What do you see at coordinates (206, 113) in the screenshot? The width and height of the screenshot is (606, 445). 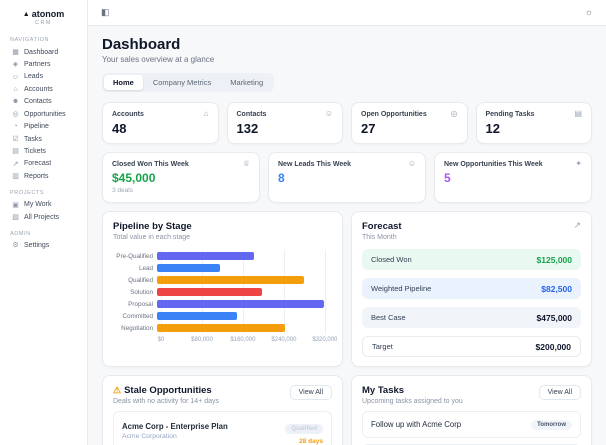 I see `building-icon: ⌂` at bounding box center [206, 113].